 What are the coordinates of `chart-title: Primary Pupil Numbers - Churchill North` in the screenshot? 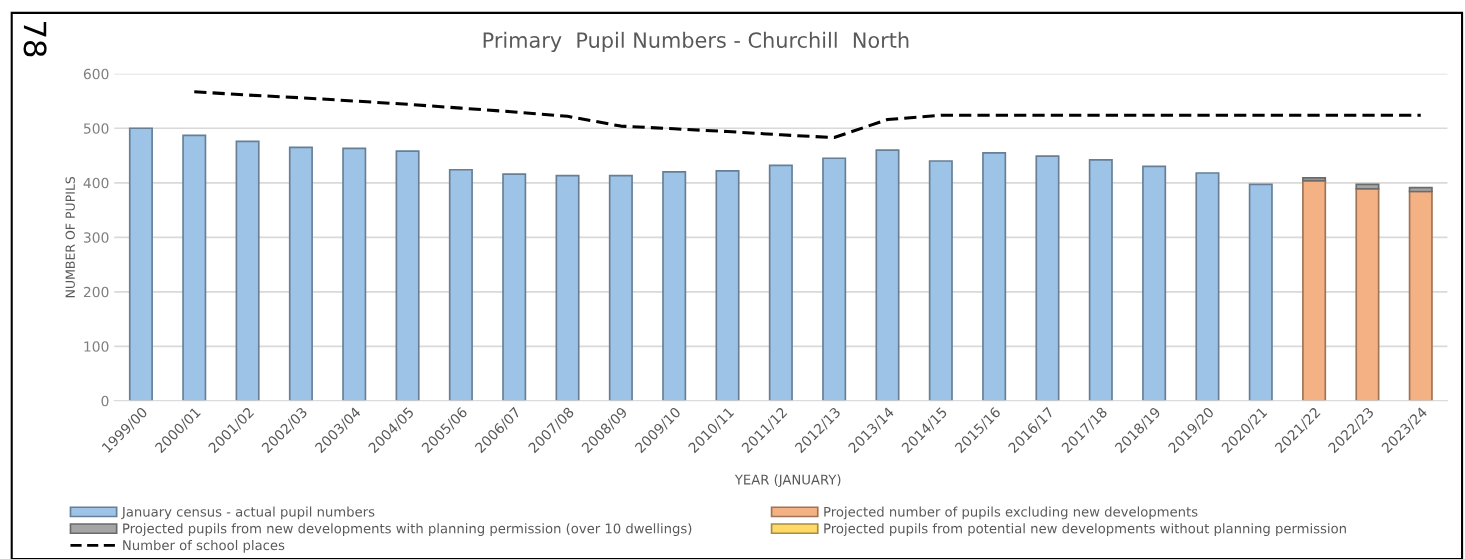 It's located at (696, 42).